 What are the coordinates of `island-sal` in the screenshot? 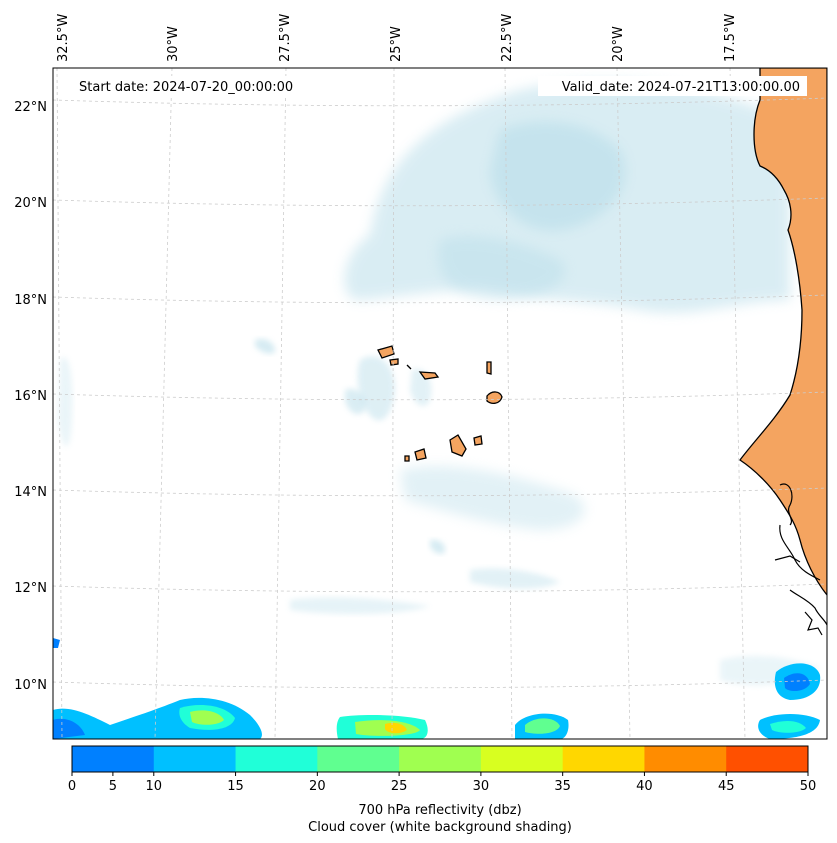 It's located at (489, 368).